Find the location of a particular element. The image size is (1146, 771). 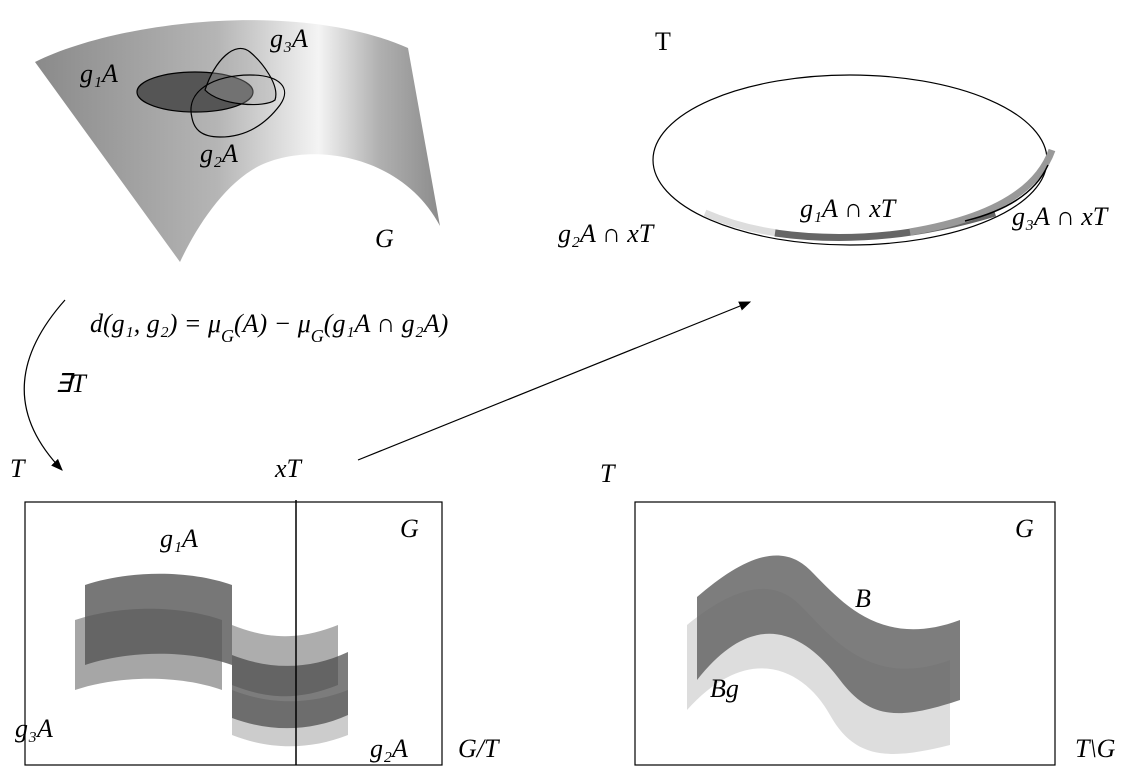

label: g₂A ∩ xT is located at coordinates (606, 233).